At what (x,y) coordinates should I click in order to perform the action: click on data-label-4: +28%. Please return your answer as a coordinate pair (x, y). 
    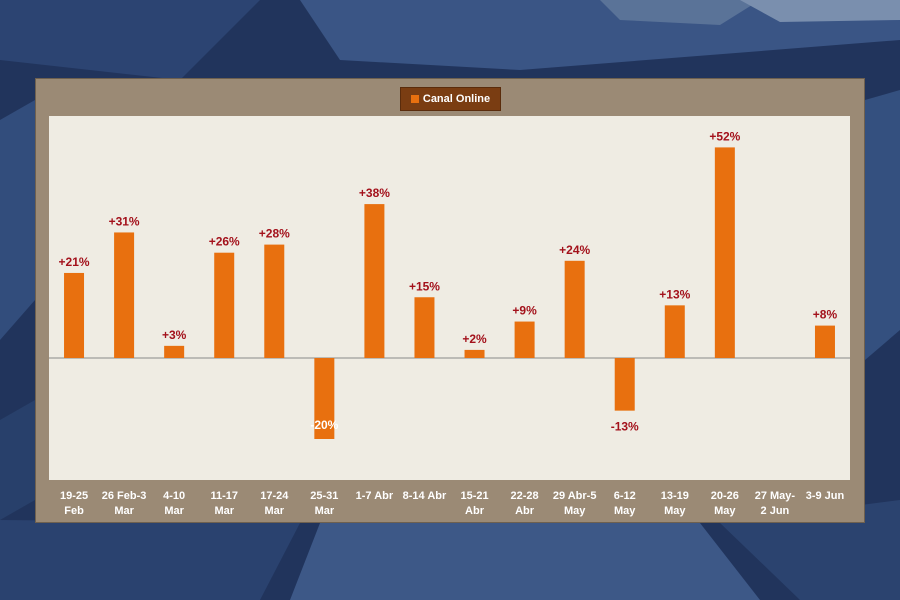
    Looking at the image, I should click on (274, 234).